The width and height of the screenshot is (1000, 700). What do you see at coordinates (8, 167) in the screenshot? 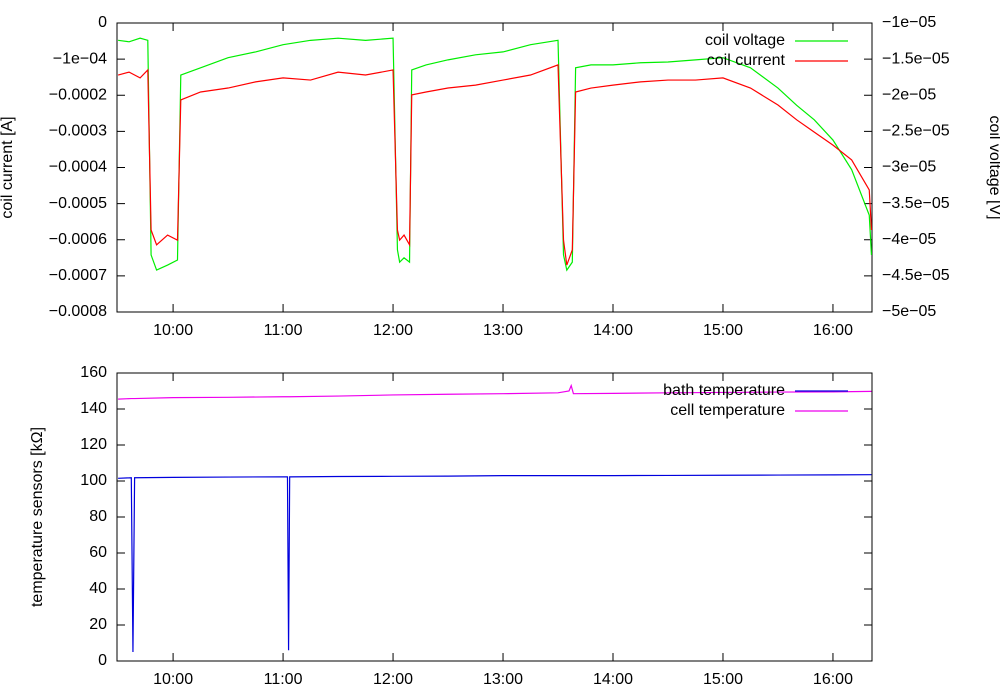
I see `y-axis-label: coil current [A]` at bounding box center [8, 167].